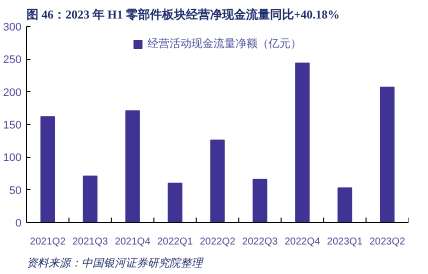 Image resolution: width=428 pixels, height=274 pixels. What do you see at coordinates (302, 242) in the screenshot?
I see `x-tick-label: 2022Q4` at bounding box center [302, 242].